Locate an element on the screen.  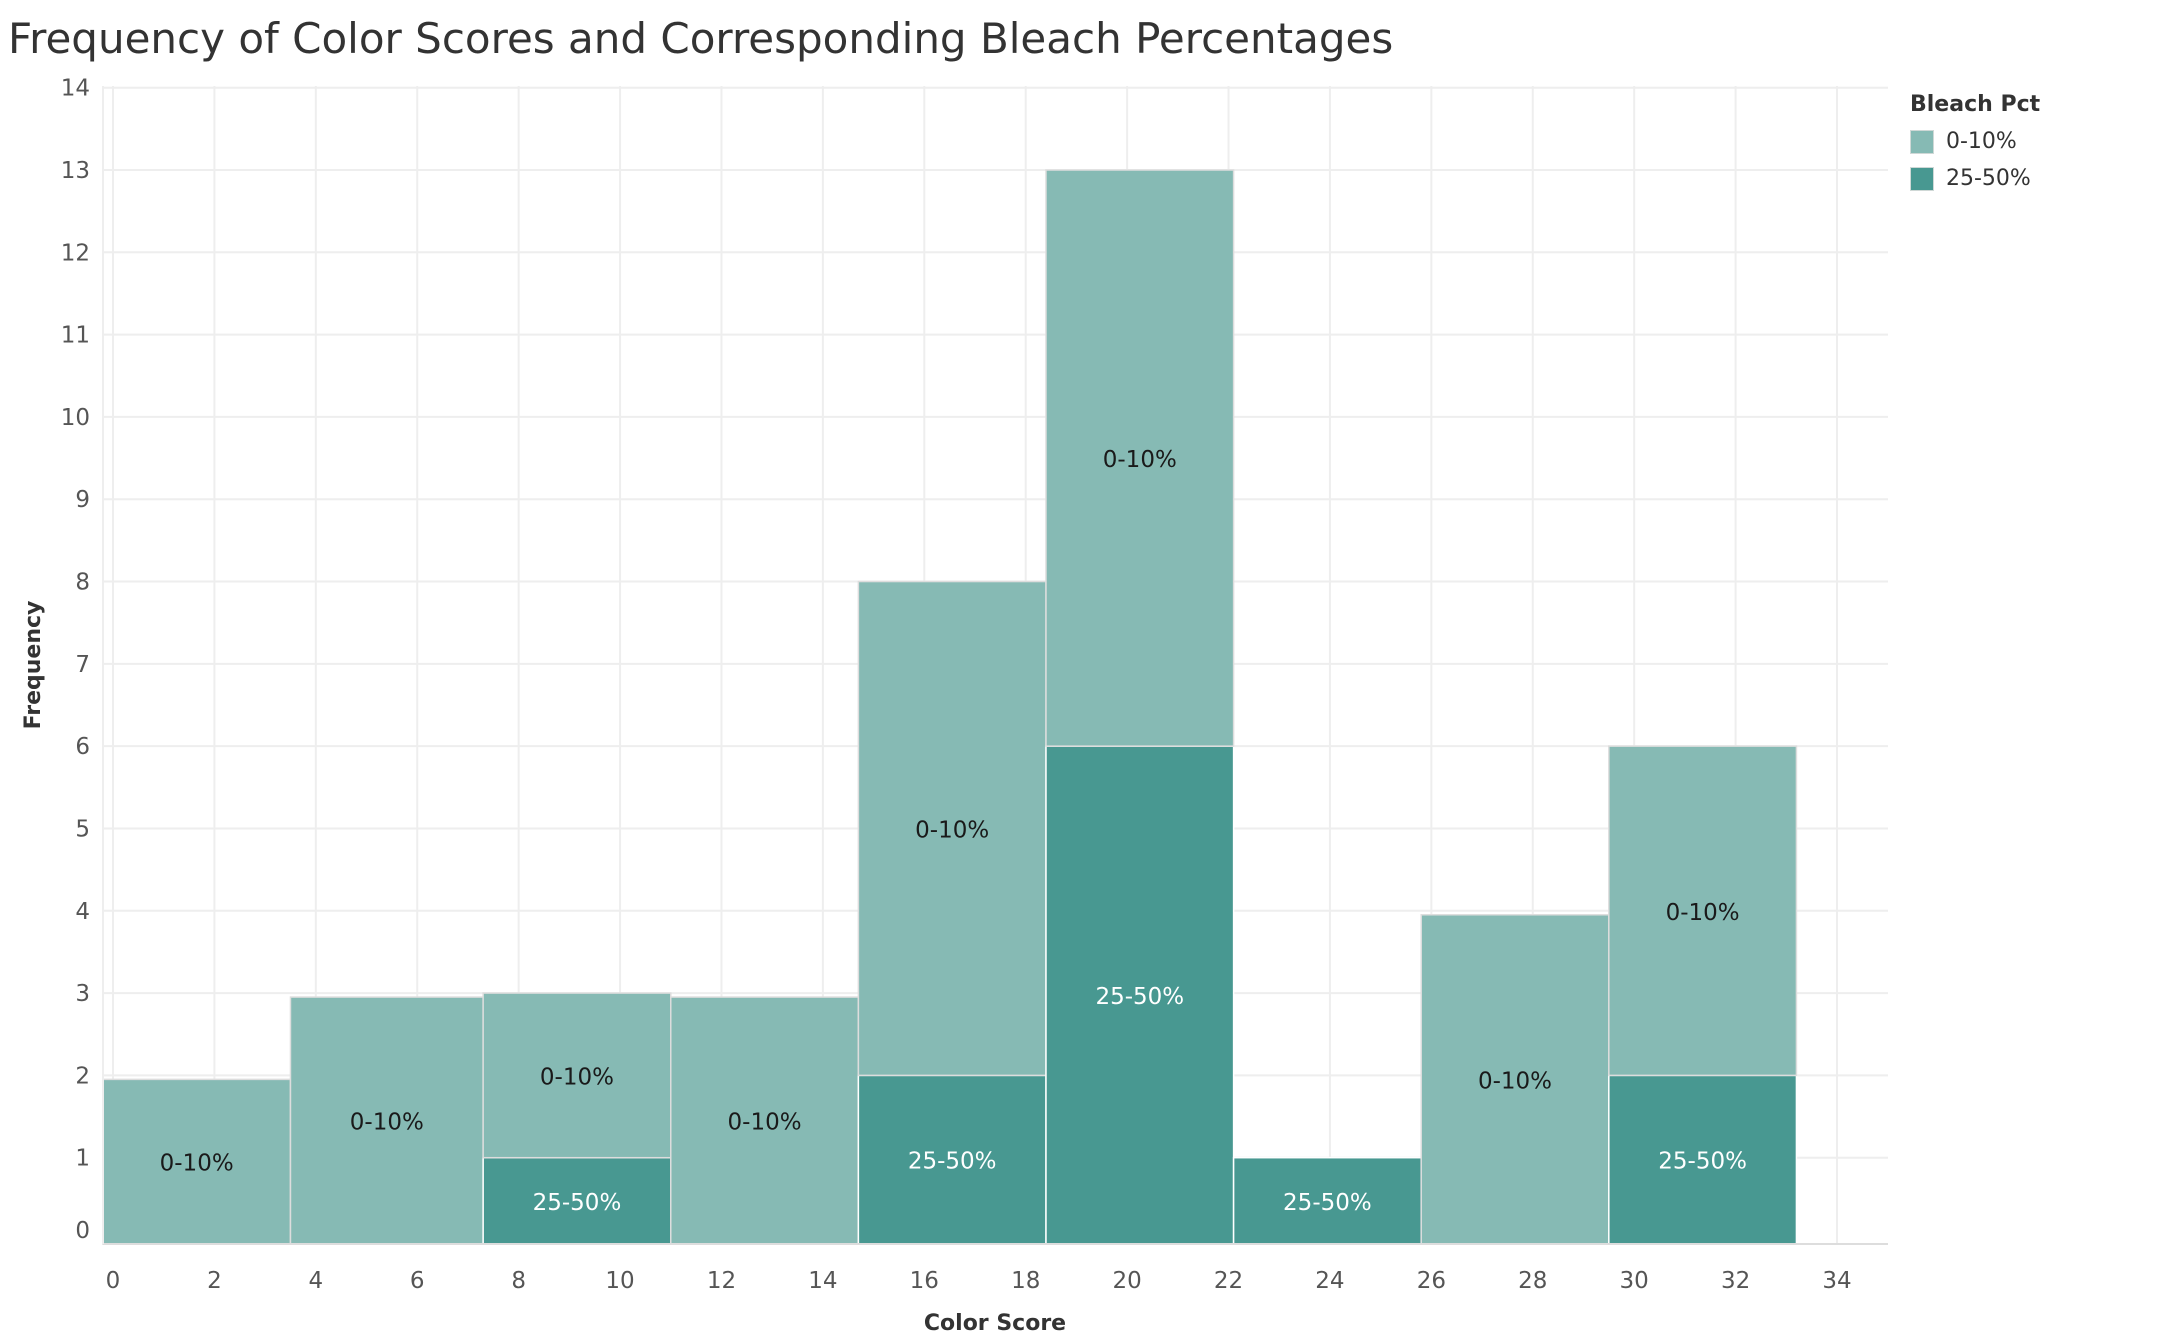
y-tick-label: 12 is located at coordinates (75, 253).